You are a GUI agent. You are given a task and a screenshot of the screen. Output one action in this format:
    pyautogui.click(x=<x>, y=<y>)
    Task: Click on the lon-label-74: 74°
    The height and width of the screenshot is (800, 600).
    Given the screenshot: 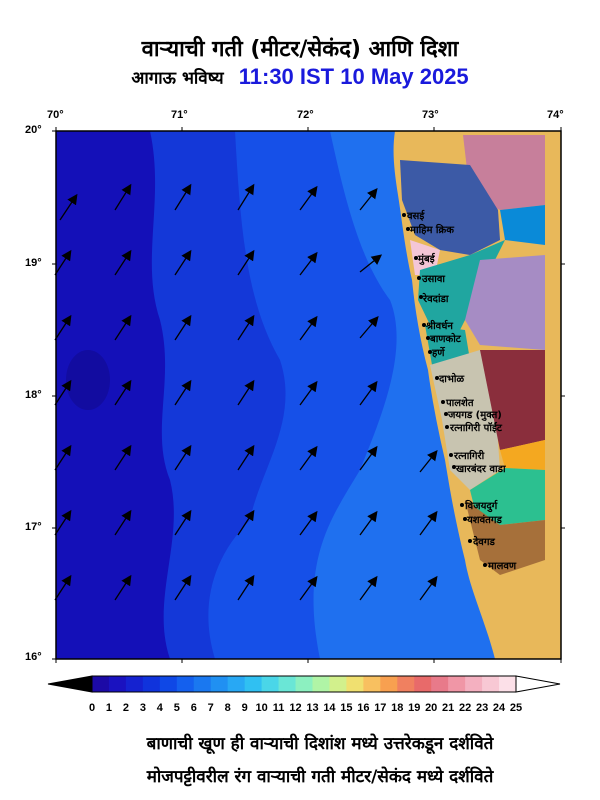 What is the action you would take?
    pyautogui.click(x=555, y=115)
    